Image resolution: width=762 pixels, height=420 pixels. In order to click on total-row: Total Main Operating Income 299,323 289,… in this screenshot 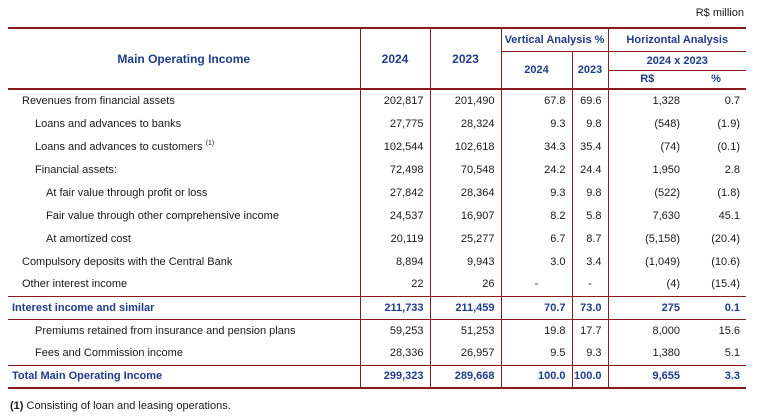, I will do `click(377, 376)`.